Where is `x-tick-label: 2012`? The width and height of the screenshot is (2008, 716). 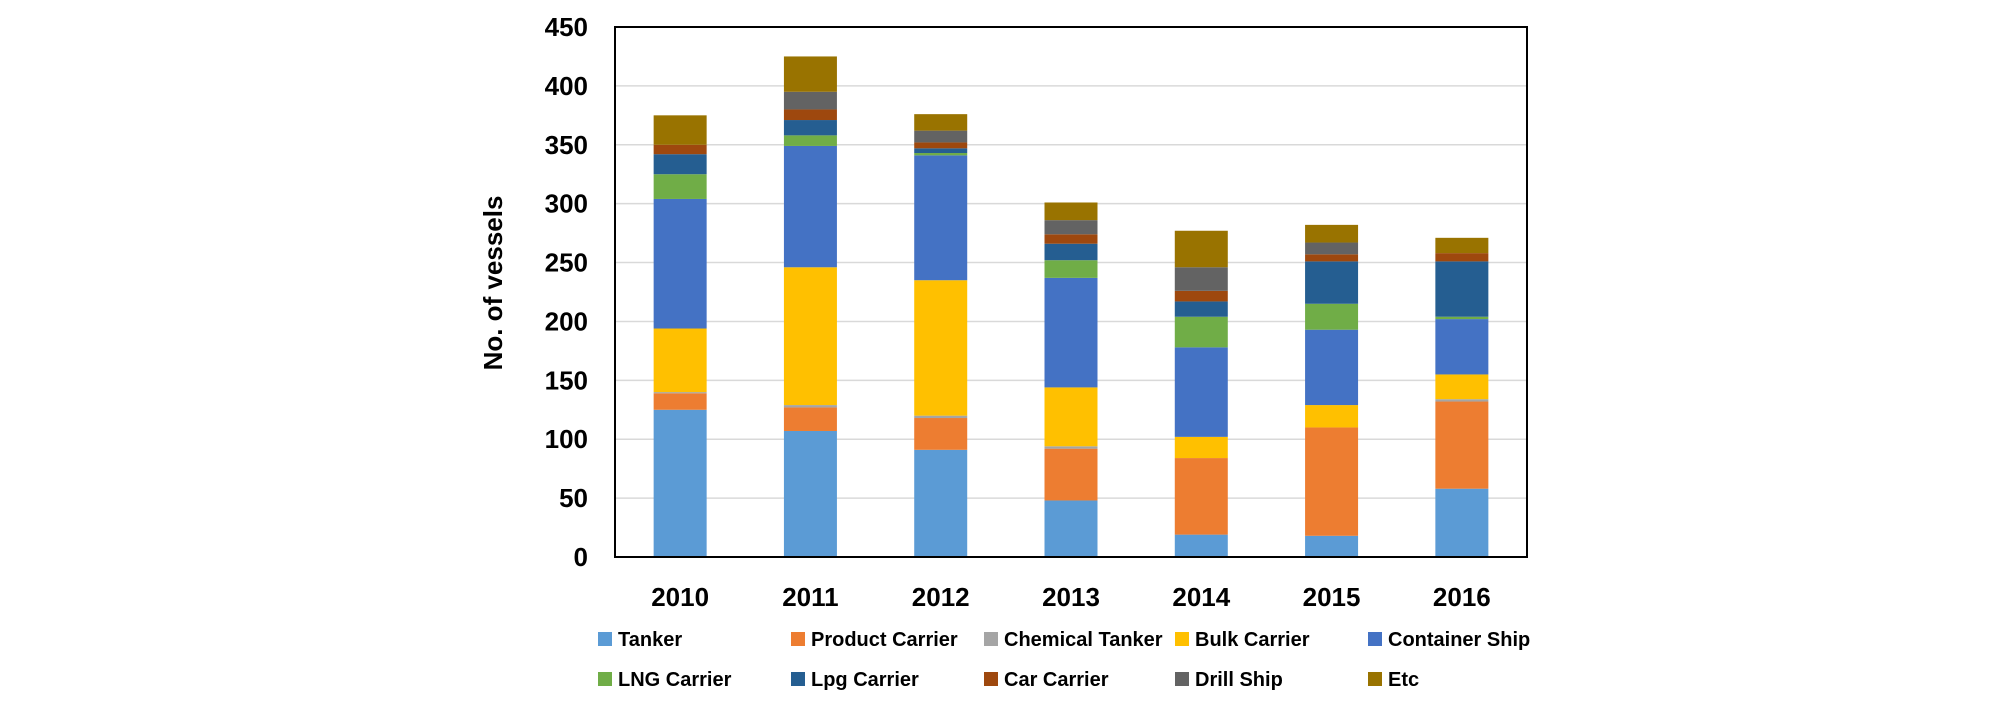 x-tick-label: 2012 is located at coordinates (941, 597).